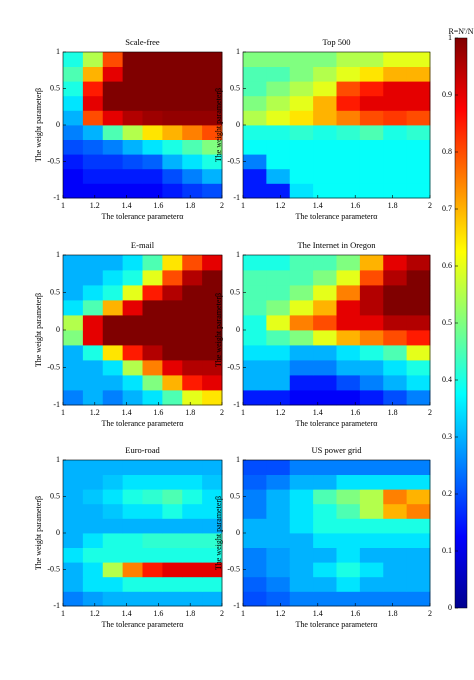 This screenshot has width=474, height=680. Describe the element at coordinates (447, 208) in the screenshot. I see `colorbar-tick-label: 0.7` at that location.